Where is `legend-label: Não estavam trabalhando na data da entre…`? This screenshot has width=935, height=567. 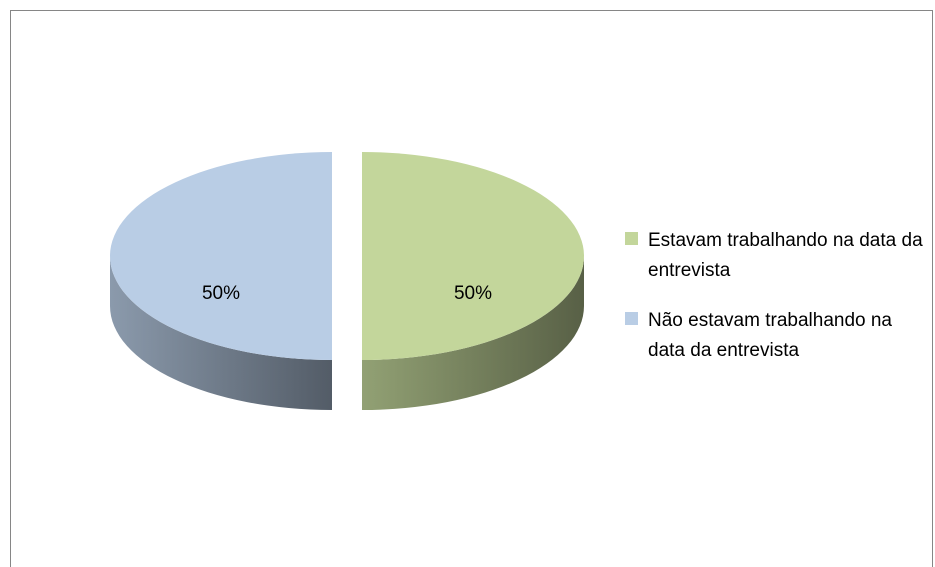
legend-label: Não estavam trabalhando na data da entre… is located at coordinates (770, 335).